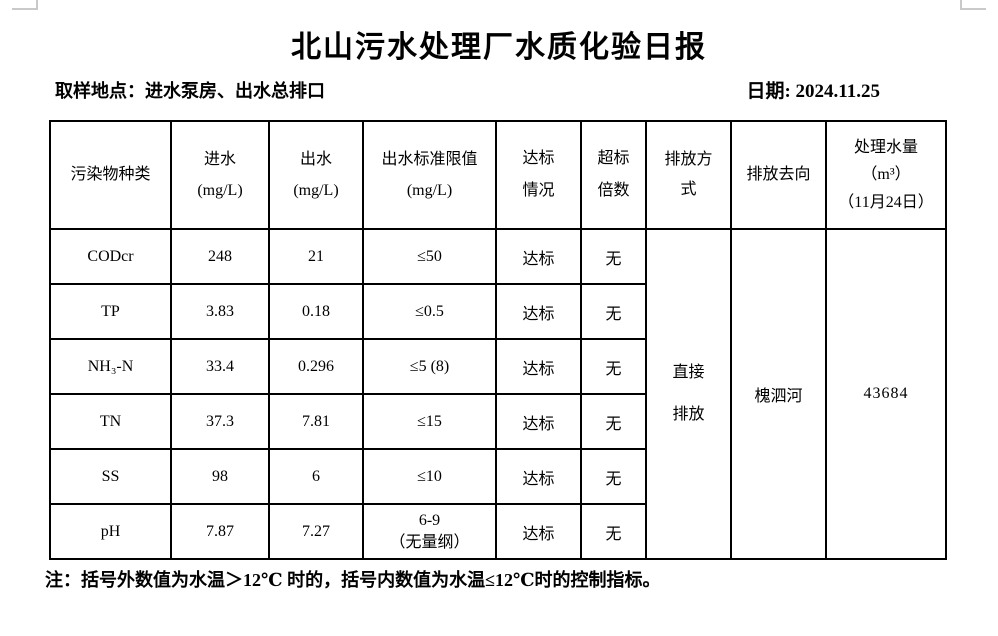  I want to click on cell-effluent: 21, so click(316, 256).